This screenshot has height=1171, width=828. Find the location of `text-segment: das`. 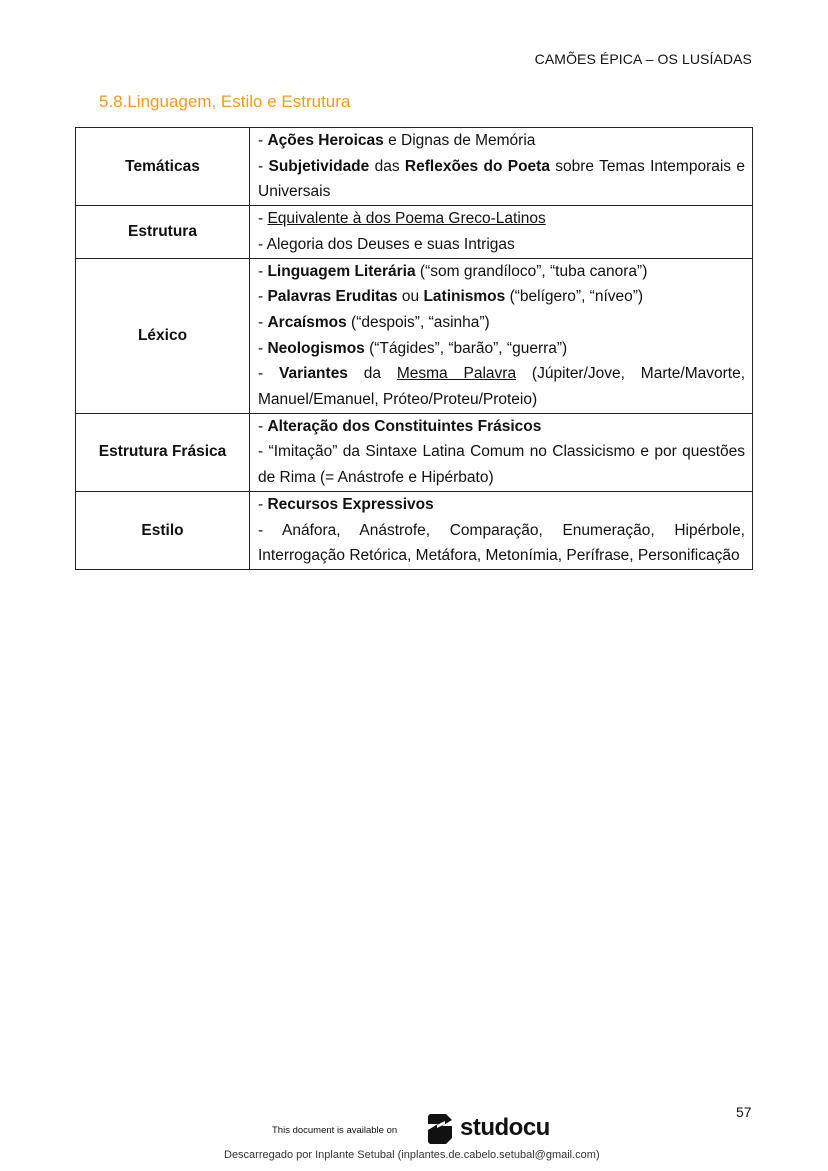

text-segment: das is located at coordinates (387, 166).